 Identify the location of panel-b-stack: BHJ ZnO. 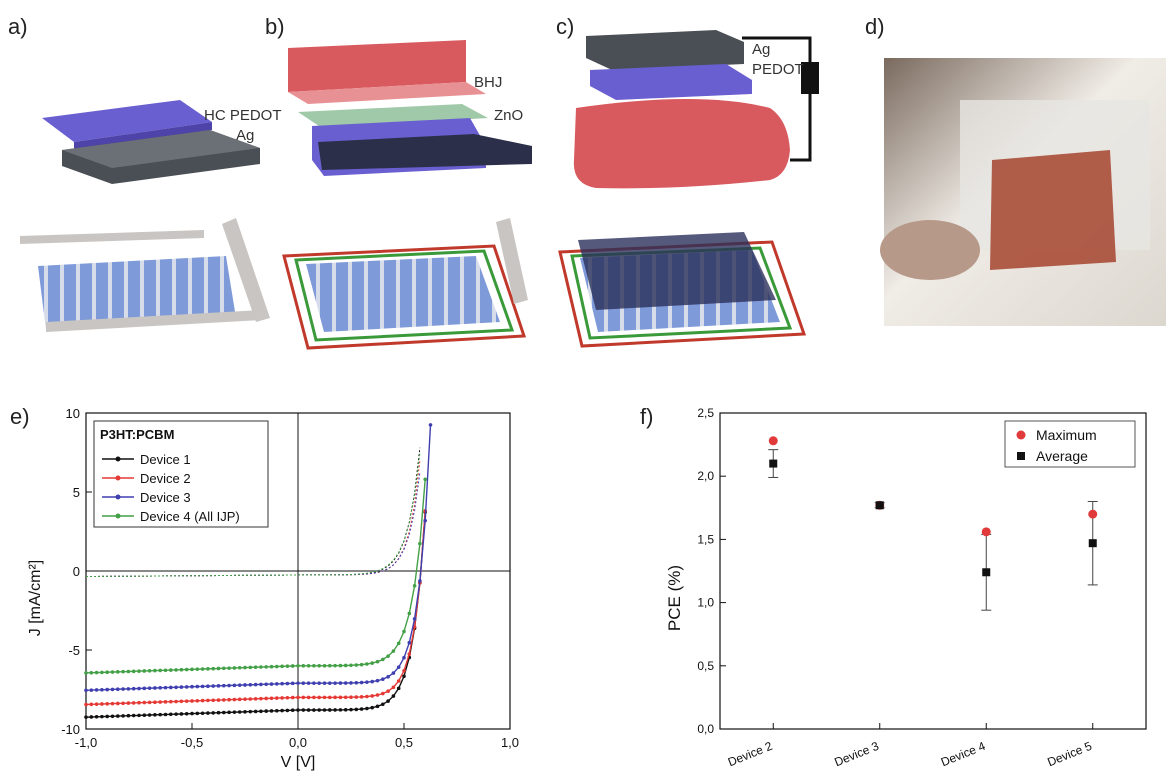
(410, 108).